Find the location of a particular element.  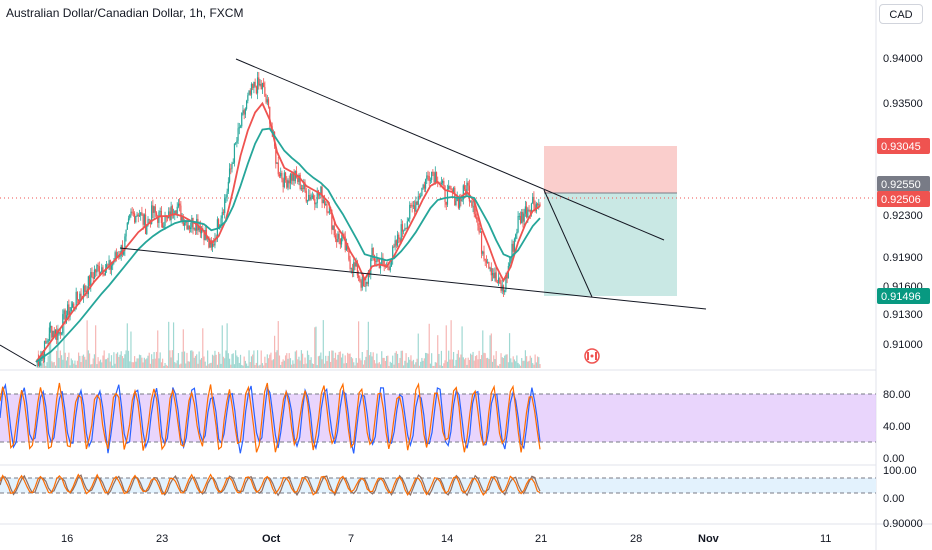

date-tick: Oct is located at coordinates (271, 539).